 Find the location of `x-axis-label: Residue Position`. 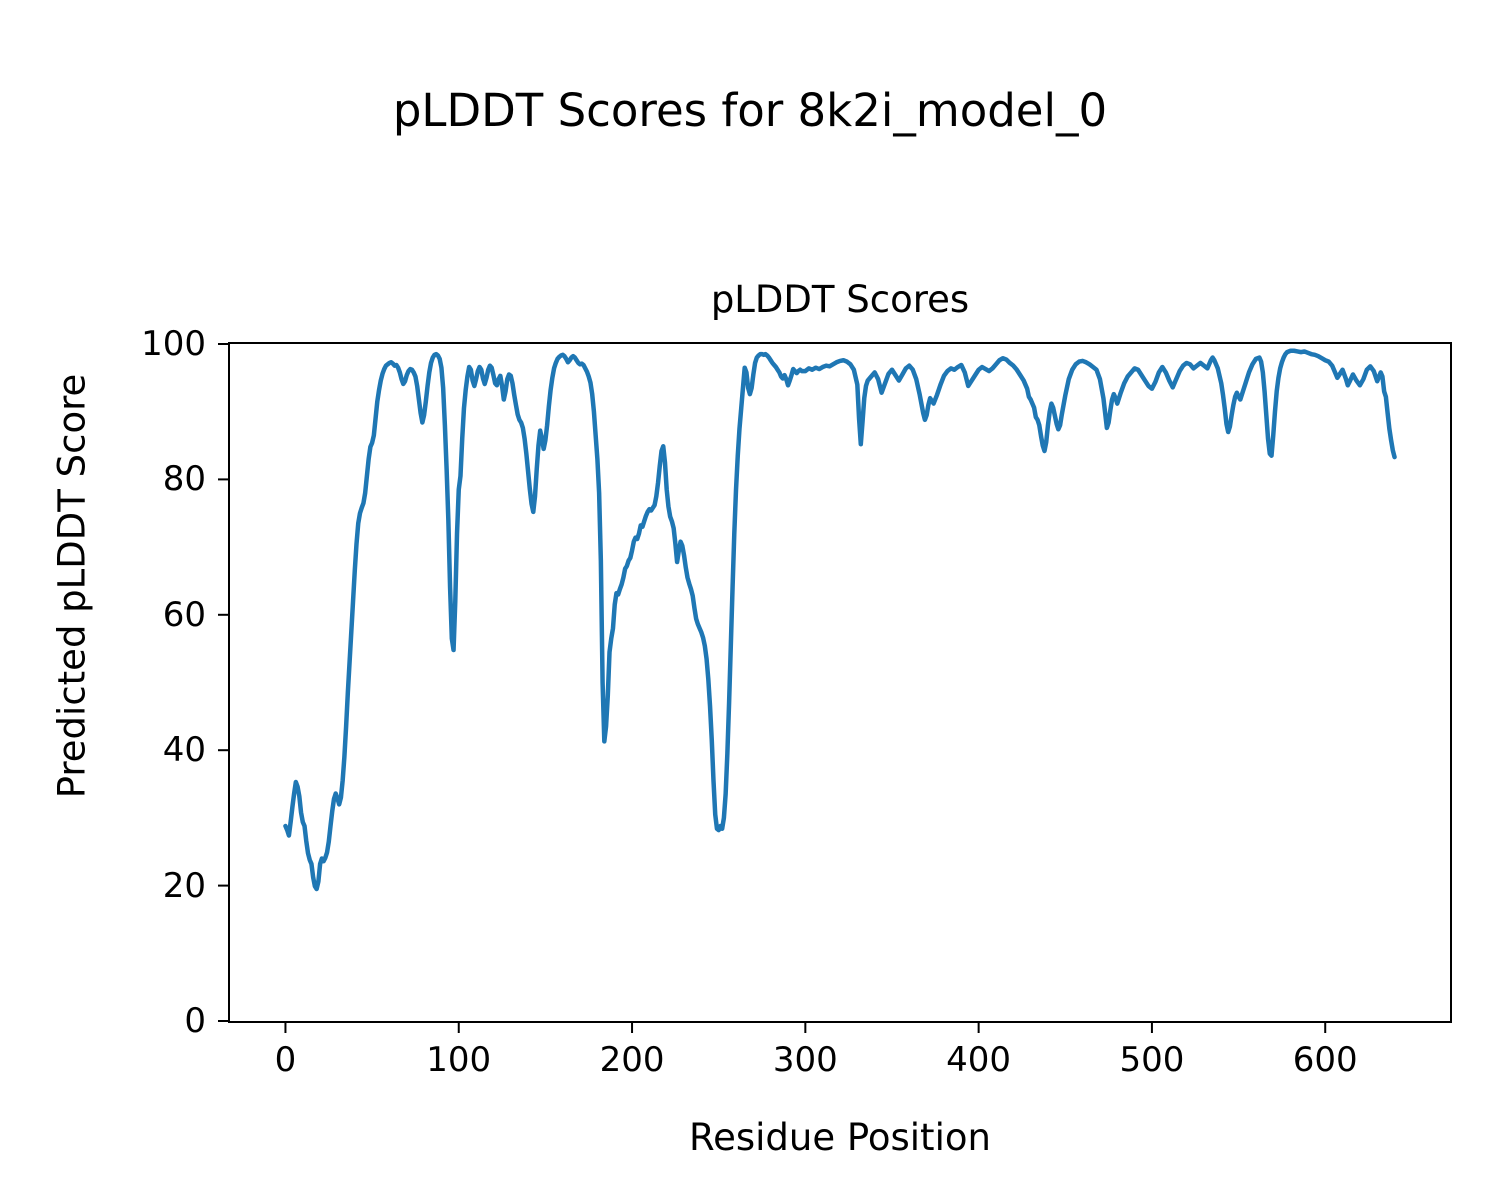

x-axis-label: Residue Position is located at coordinates (840, 1137).